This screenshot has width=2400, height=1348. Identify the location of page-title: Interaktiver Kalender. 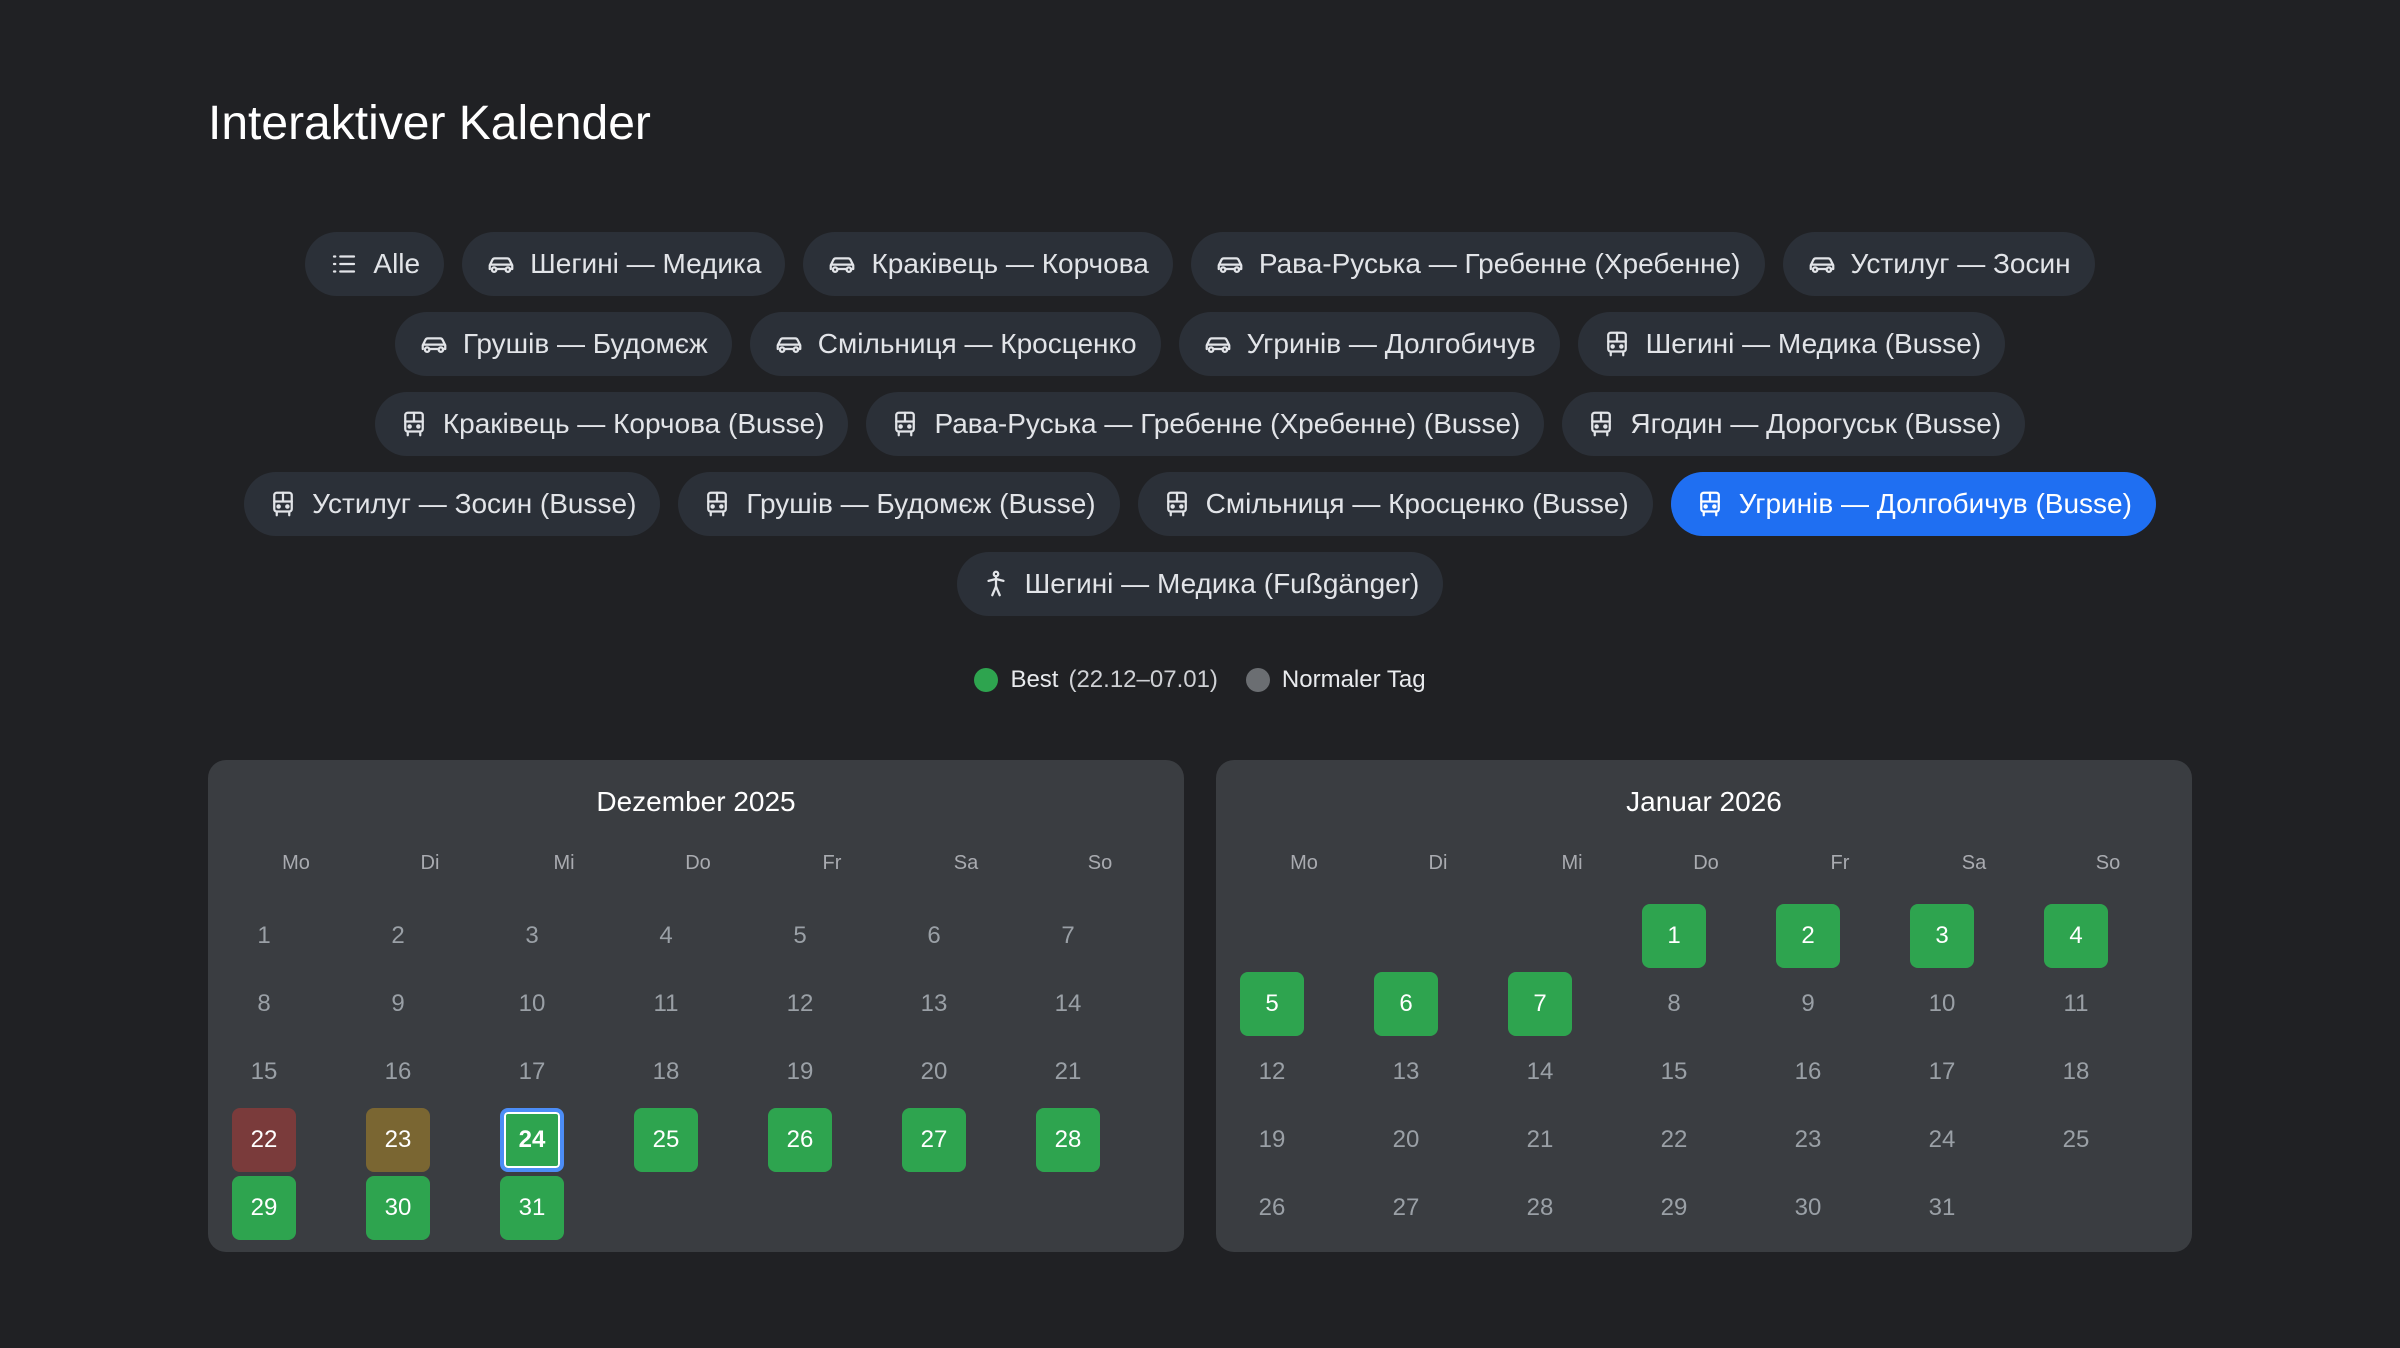
(429, 123).